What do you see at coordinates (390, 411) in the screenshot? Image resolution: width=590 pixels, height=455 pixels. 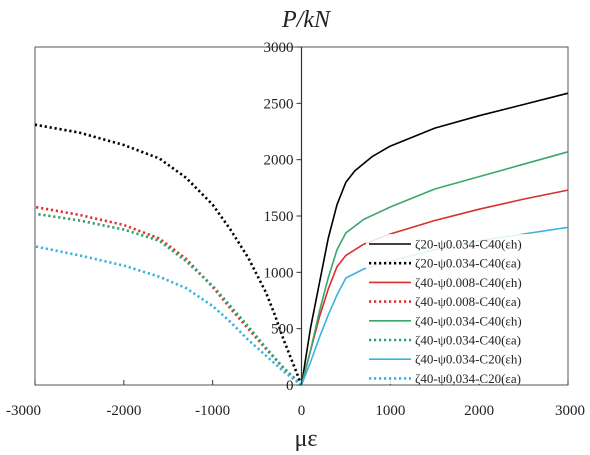 I see `x-tick-label: 1000` at bounding box center [390, 411].